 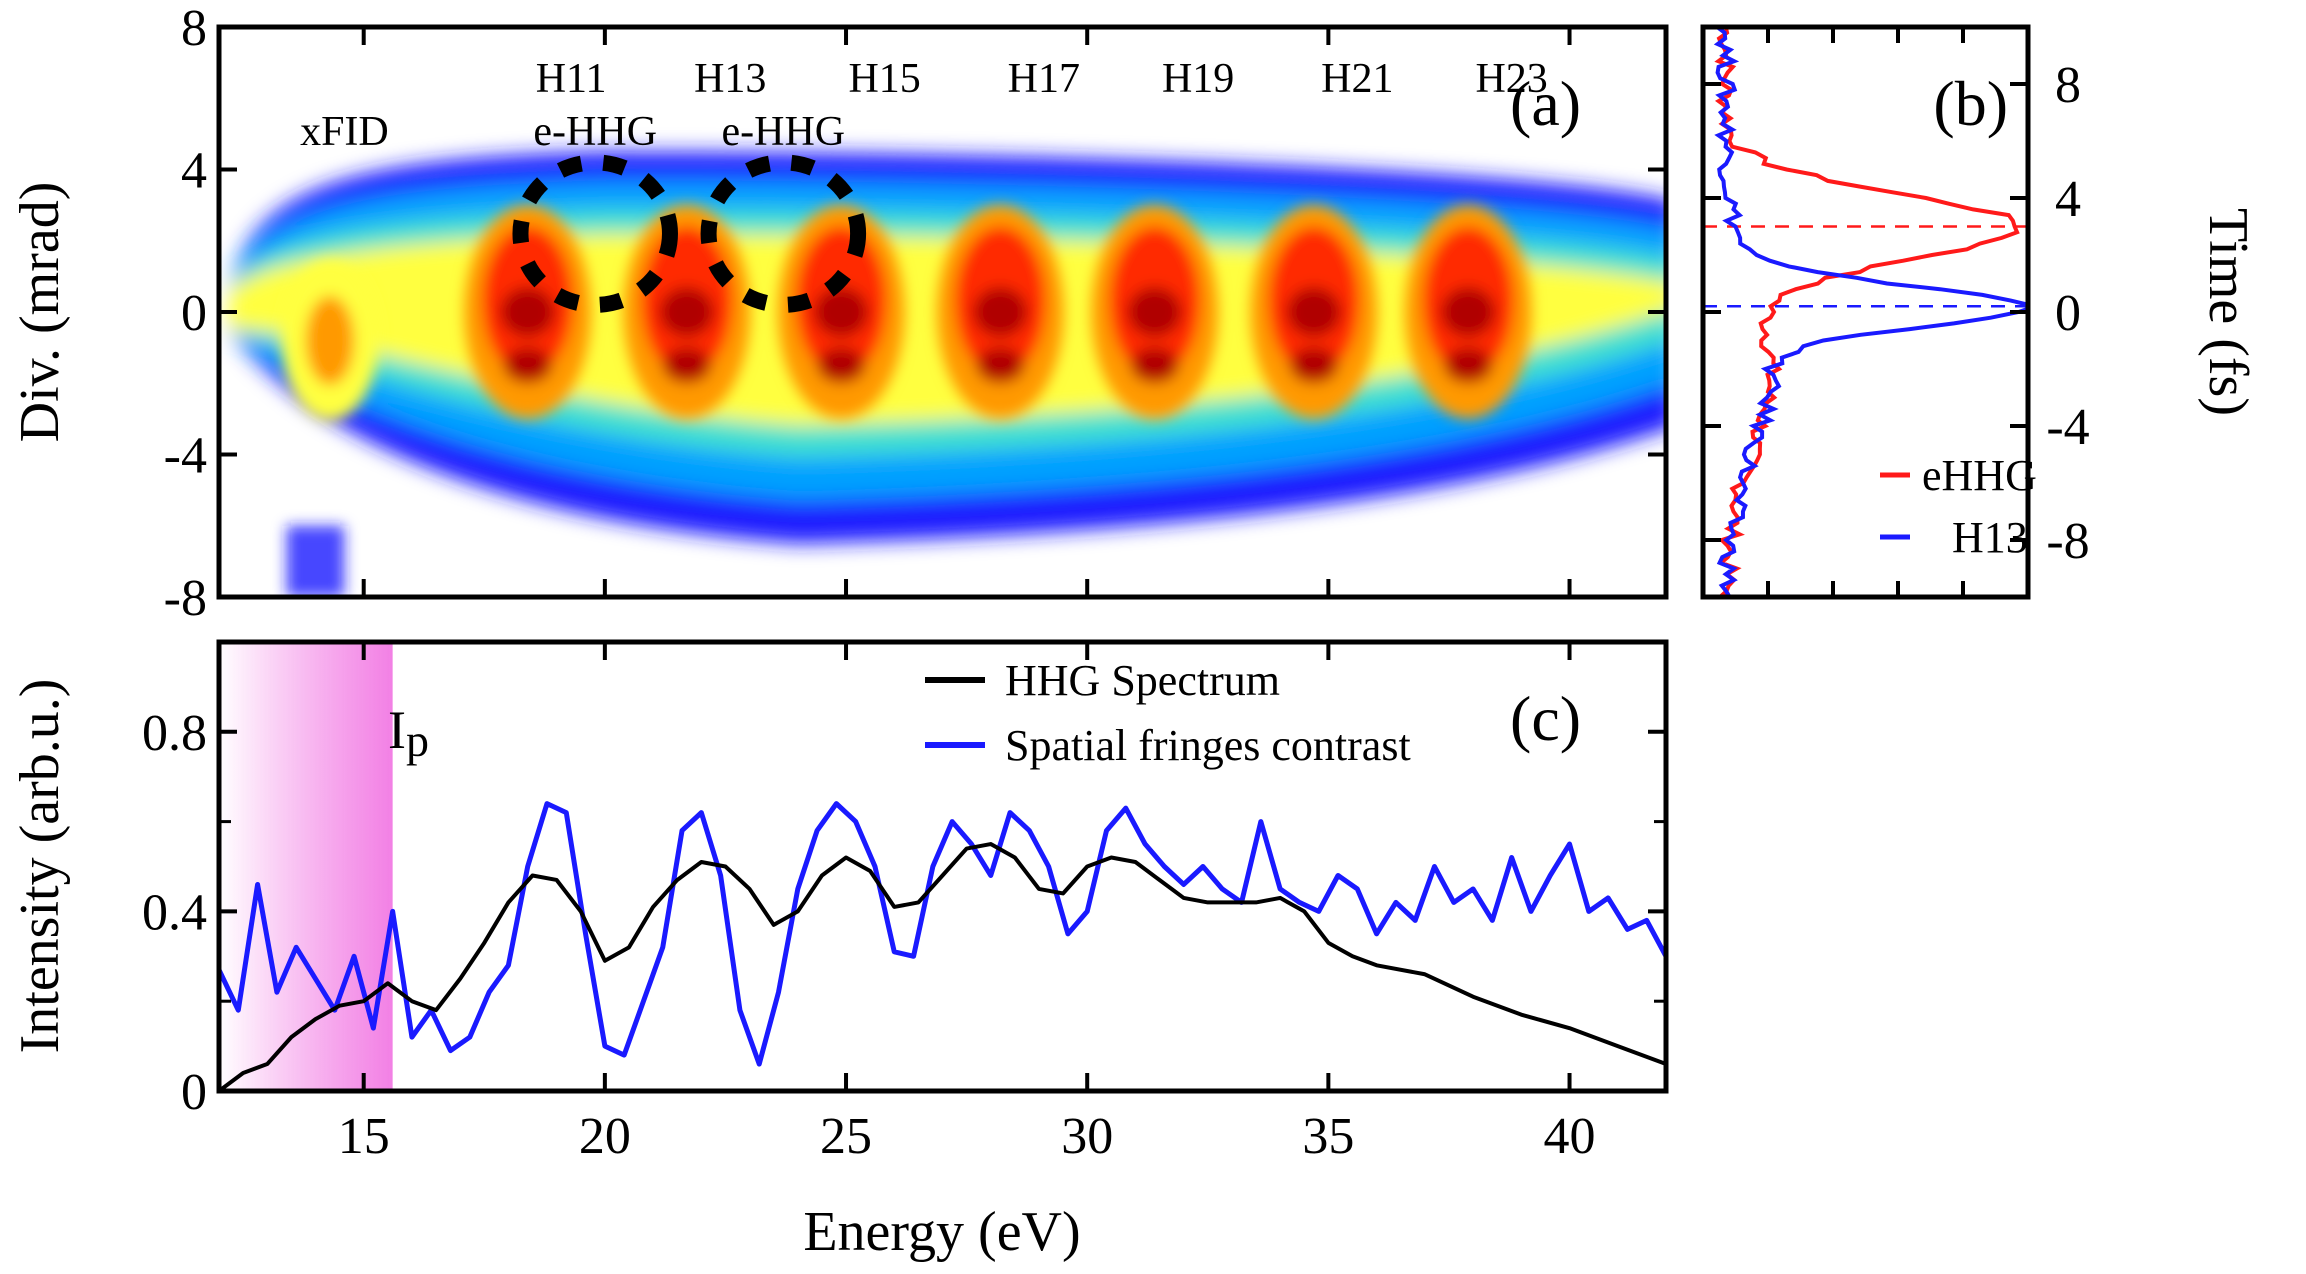 What do you see at coordinates (2068, 85) in the screenshot?
I see `panel-b-y-tick-label: 8` at bounding box center [2068, 85].